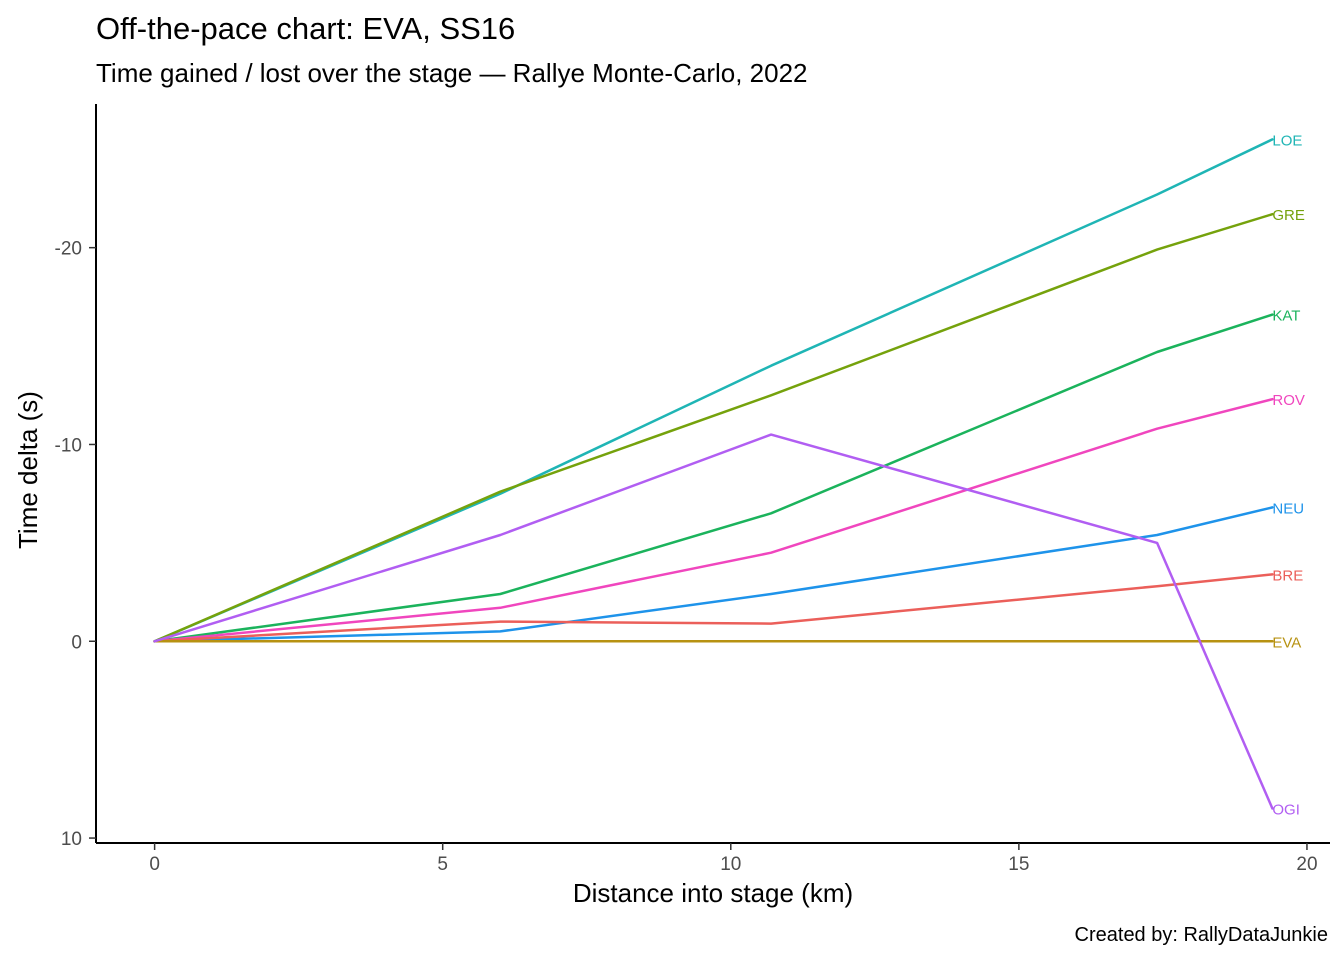 This screenshot has width=1344, height=960. What do you see at coordinates (1306, 864) in the screenshot?
I see `x-tick-label: 20` at bounding box center [1306, 864].